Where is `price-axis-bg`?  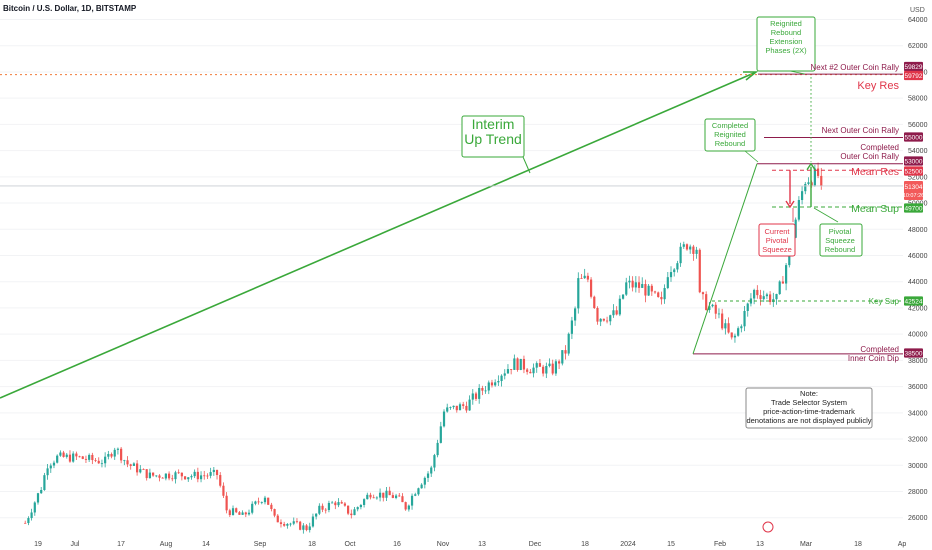 price-axis-bg is located at coordinates (917, 275).